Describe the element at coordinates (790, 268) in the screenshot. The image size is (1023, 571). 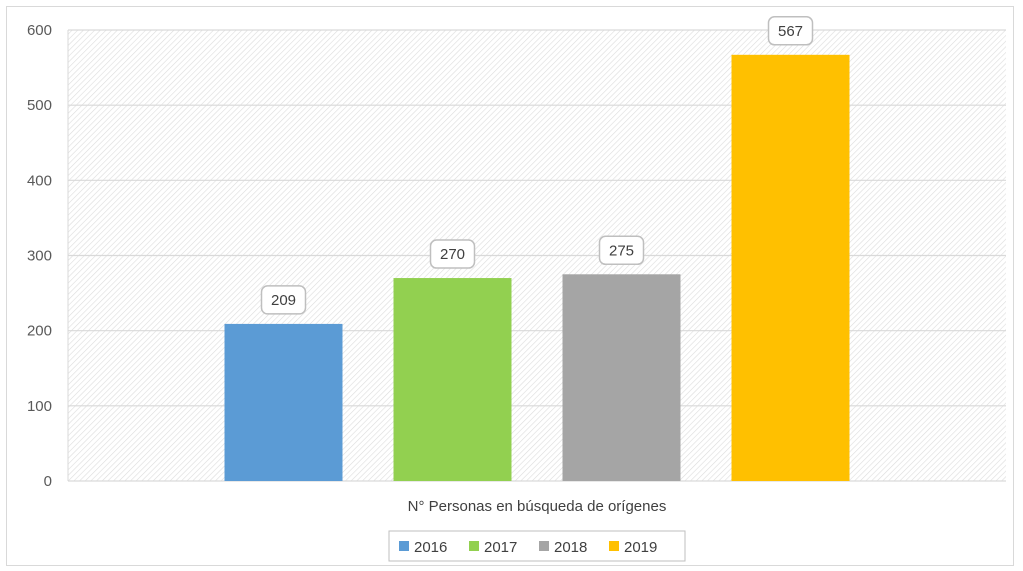
I see `bar-2019` at that location.